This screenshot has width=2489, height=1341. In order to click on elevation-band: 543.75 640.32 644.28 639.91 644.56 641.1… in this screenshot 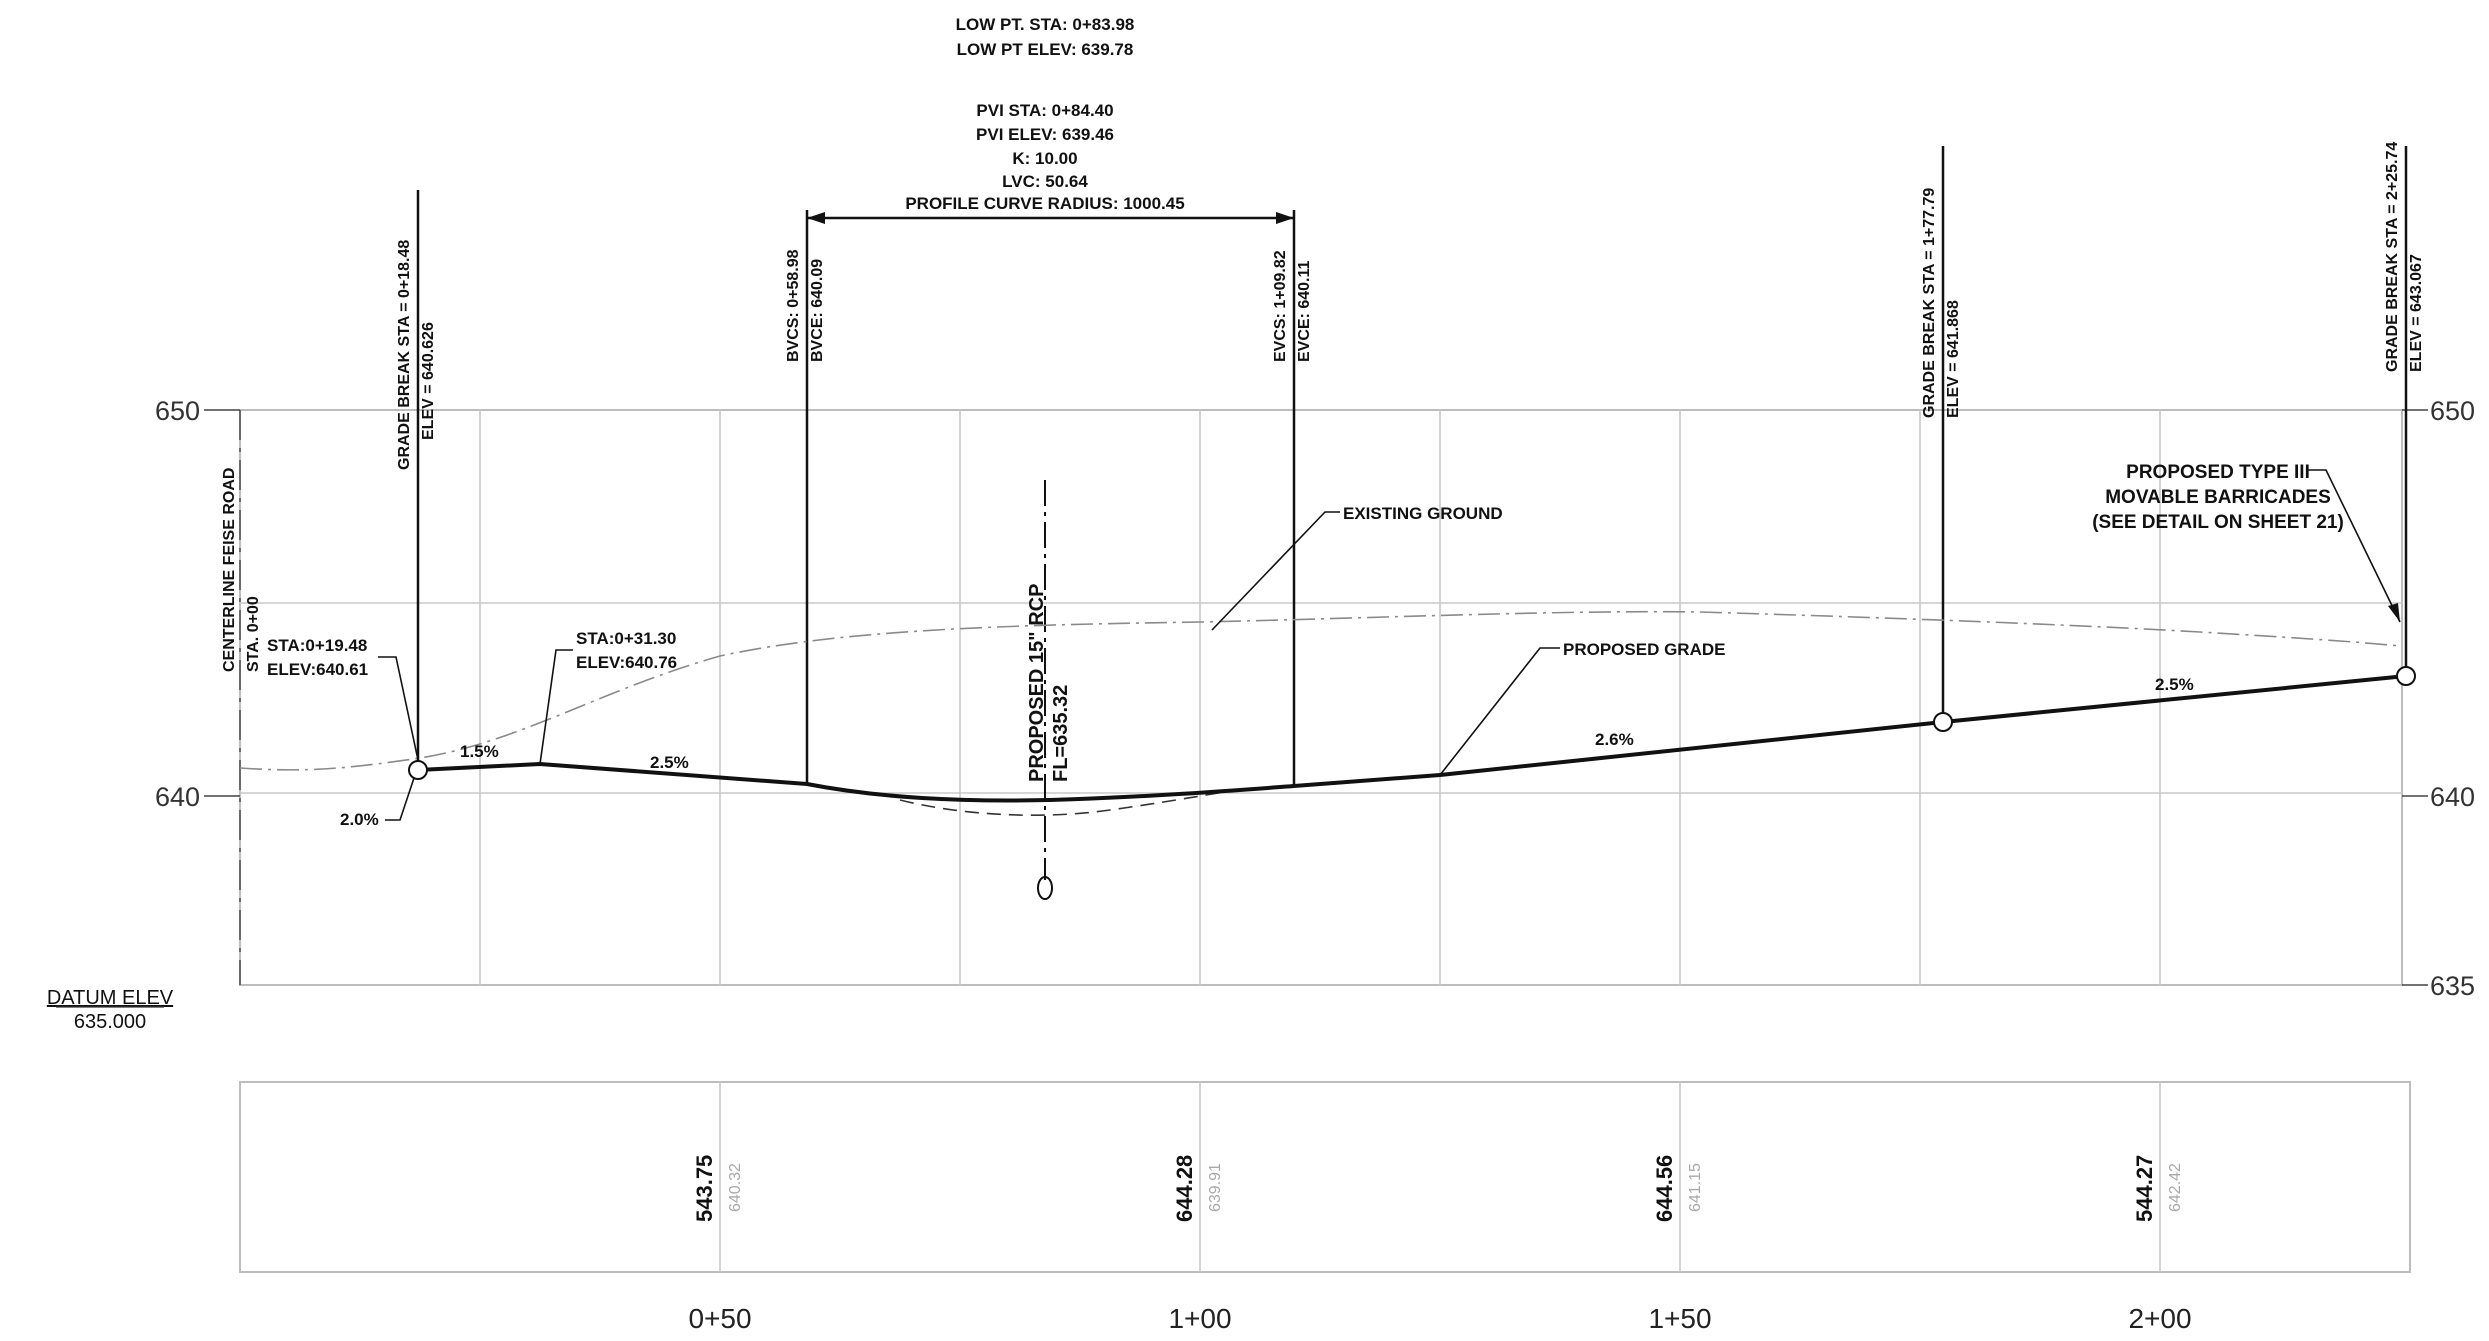, I will do `click(1325, 1177)`.